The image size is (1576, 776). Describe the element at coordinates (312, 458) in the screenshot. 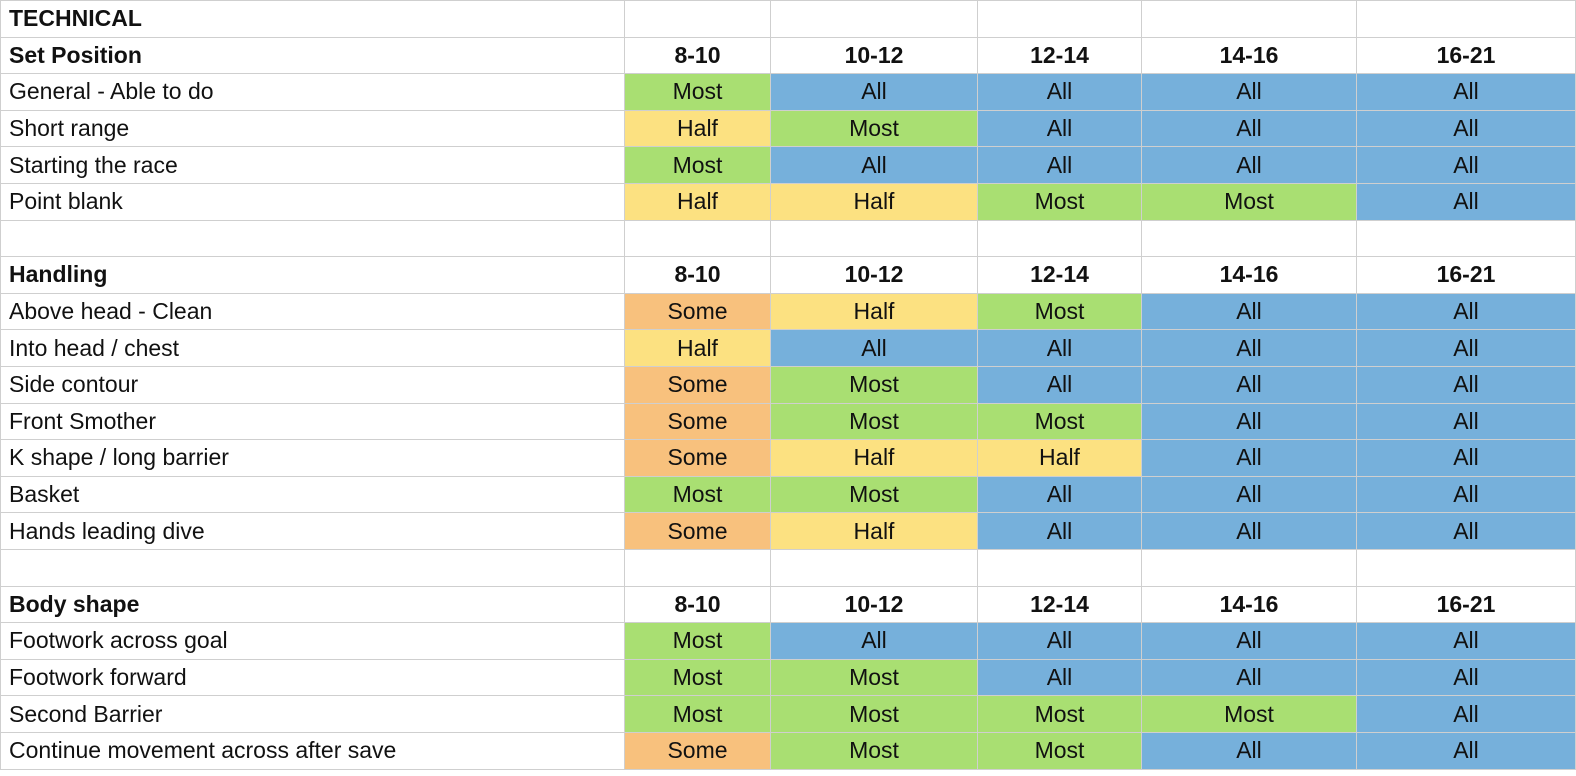

I see `skill-label: K shape / long barrier` at that location.